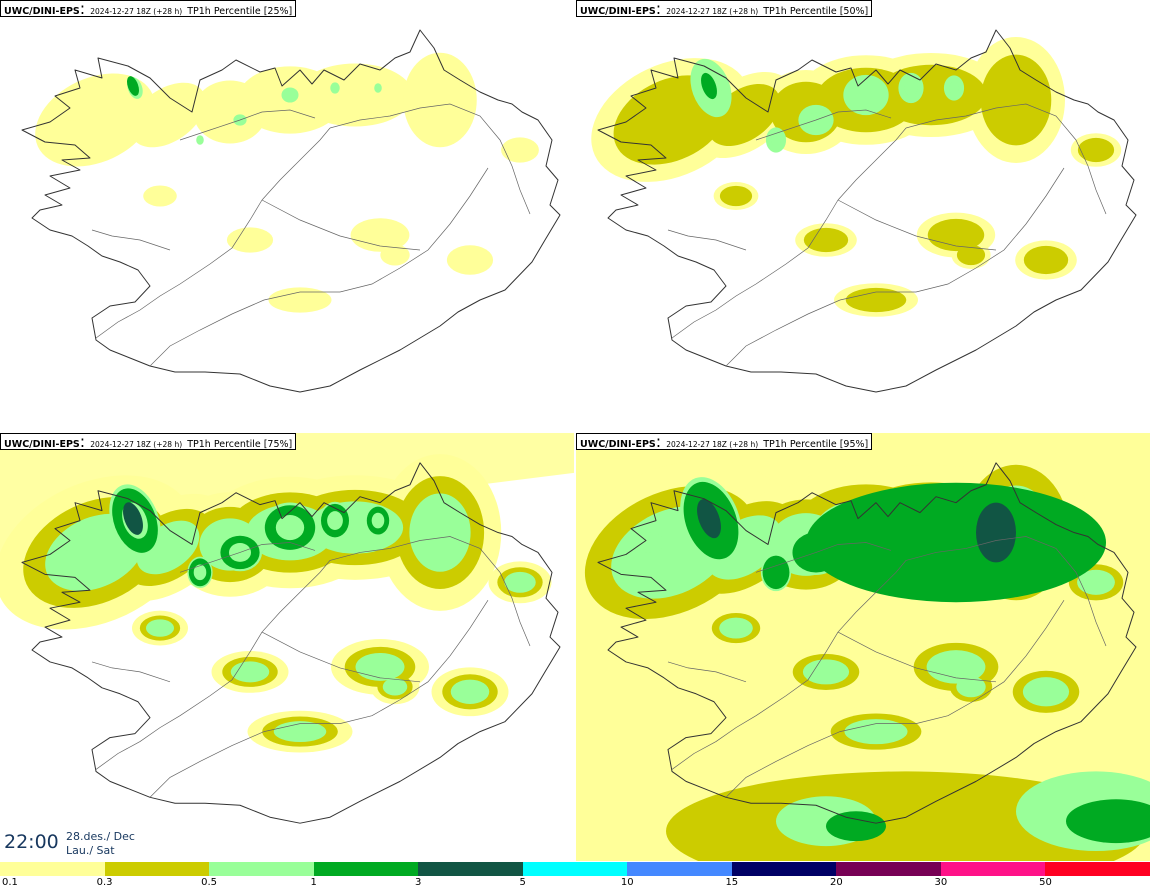 The image size is (1150, 891). I want to click on legend-label: 0.5, so click(209, 882).